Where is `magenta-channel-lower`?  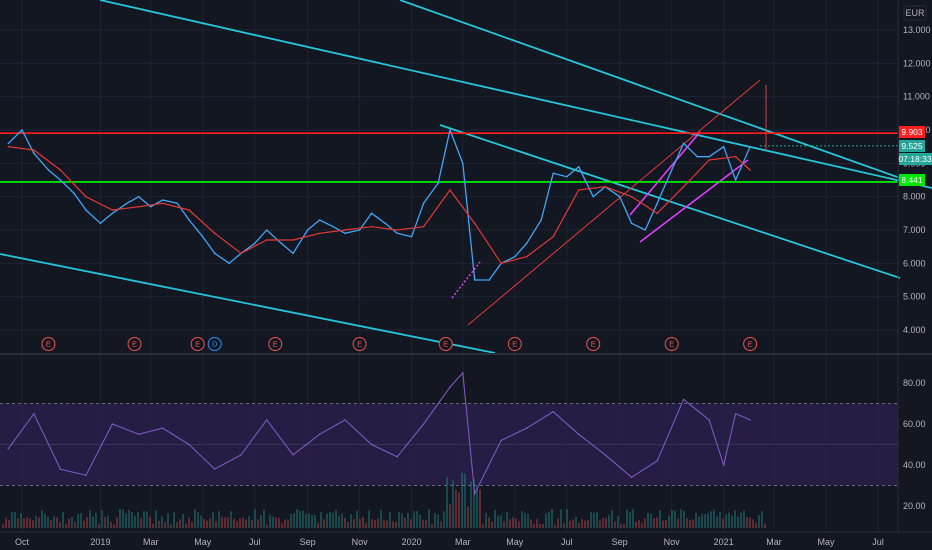
magenta-channel-lower is located at coordinates (694, 201).